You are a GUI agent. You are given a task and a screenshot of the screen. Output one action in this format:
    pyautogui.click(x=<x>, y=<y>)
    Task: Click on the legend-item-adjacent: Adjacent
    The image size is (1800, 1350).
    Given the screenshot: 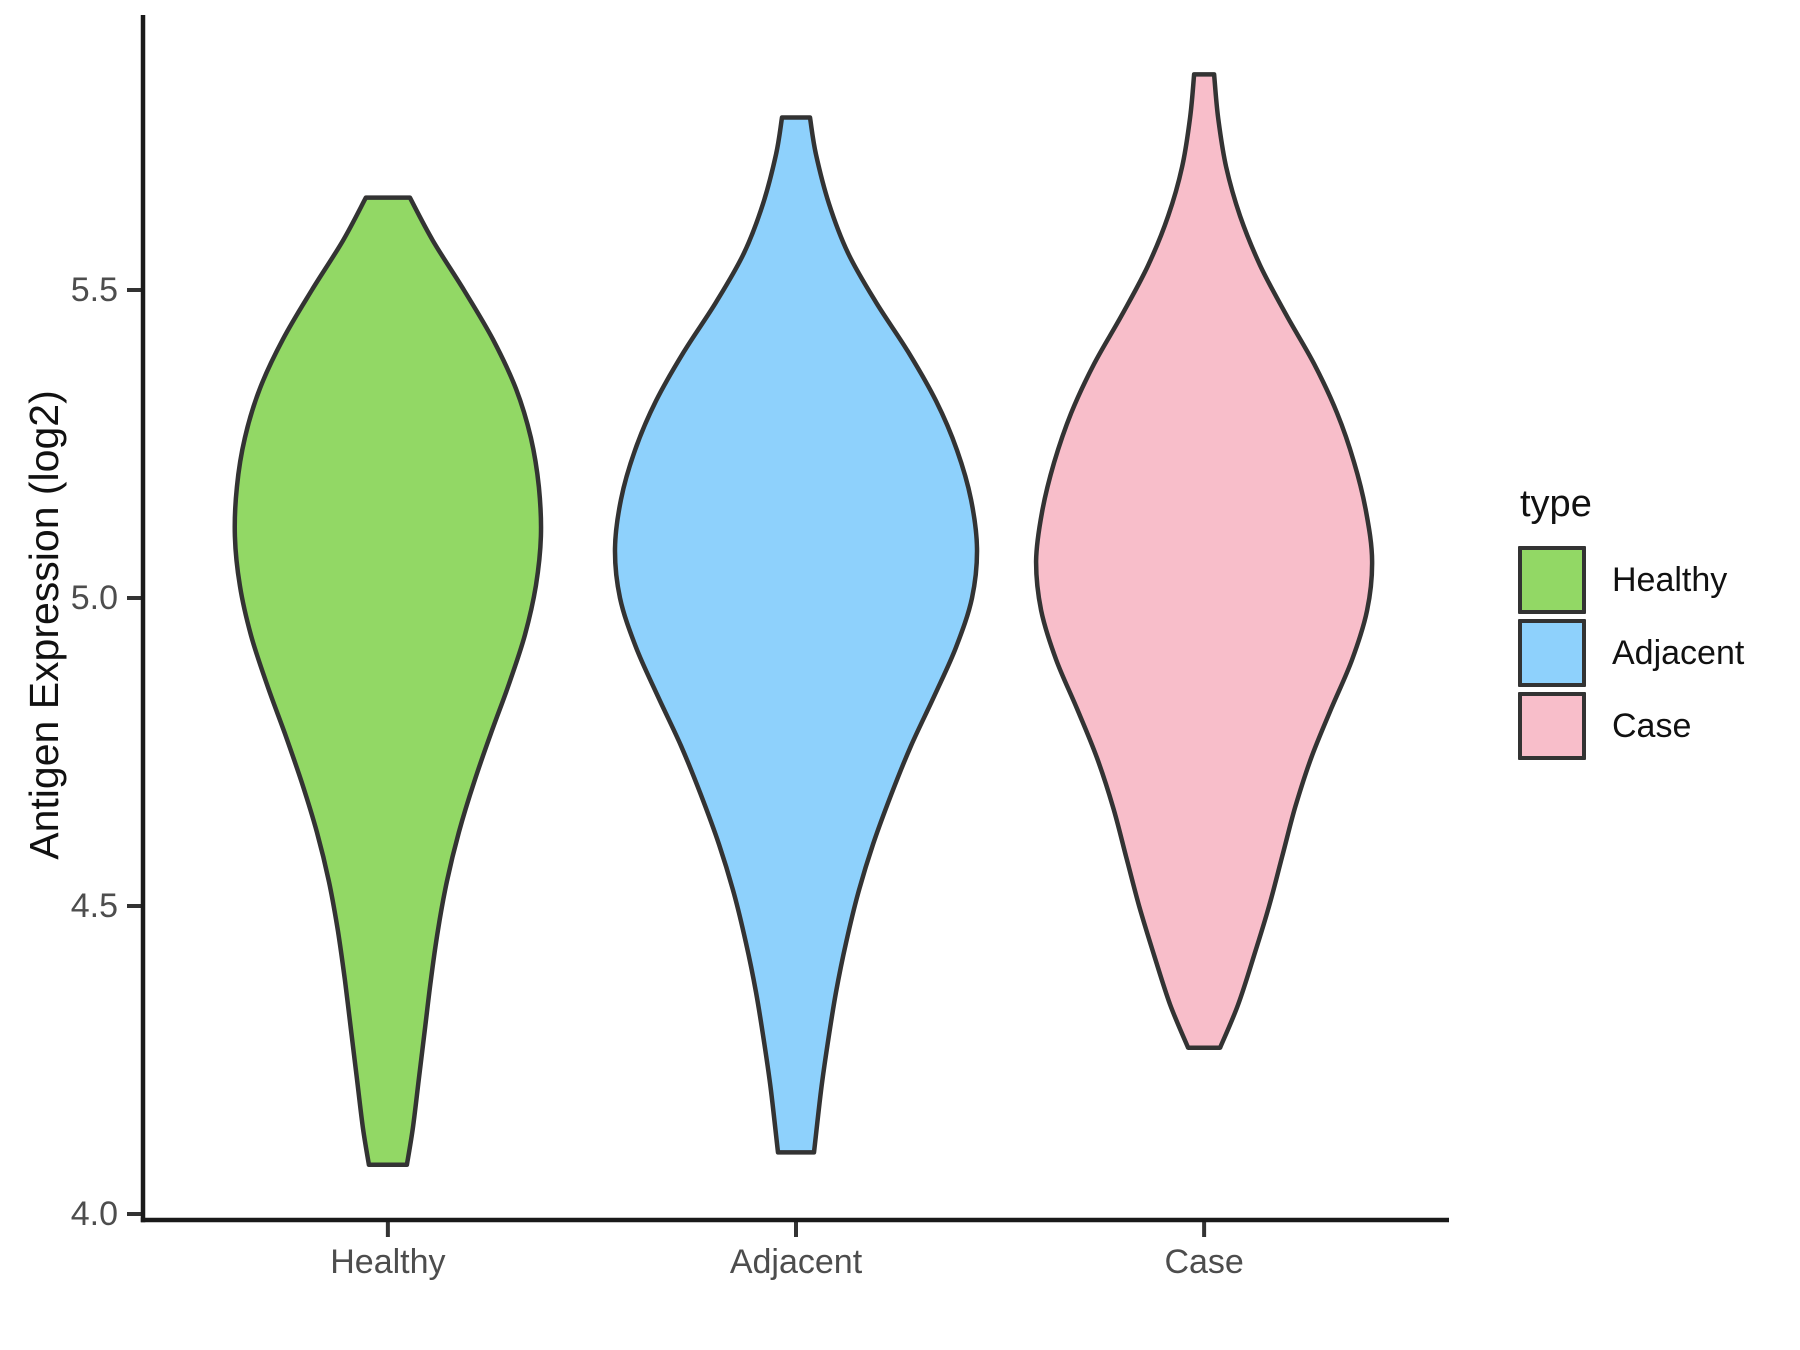 What is the action you would take?
    pyautogui.click(x=1631, y=653)
    